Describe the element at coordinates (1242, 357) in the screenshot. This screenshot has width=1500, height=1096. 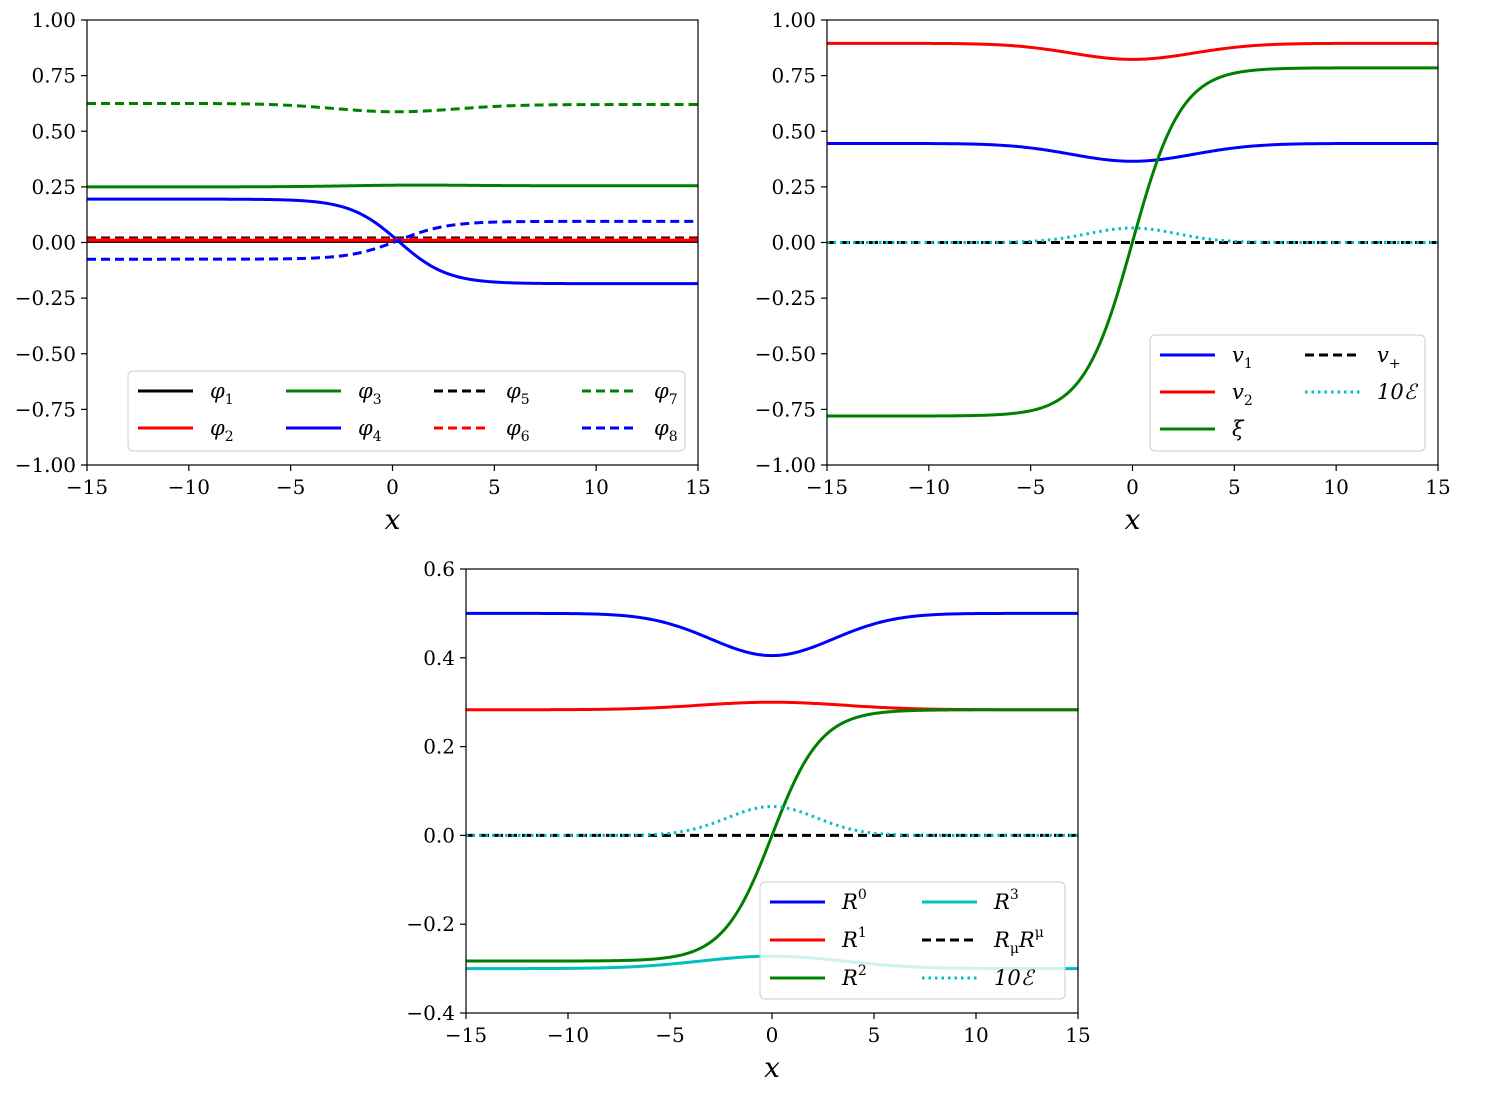
I see `v-legend-label: v1` at that location.